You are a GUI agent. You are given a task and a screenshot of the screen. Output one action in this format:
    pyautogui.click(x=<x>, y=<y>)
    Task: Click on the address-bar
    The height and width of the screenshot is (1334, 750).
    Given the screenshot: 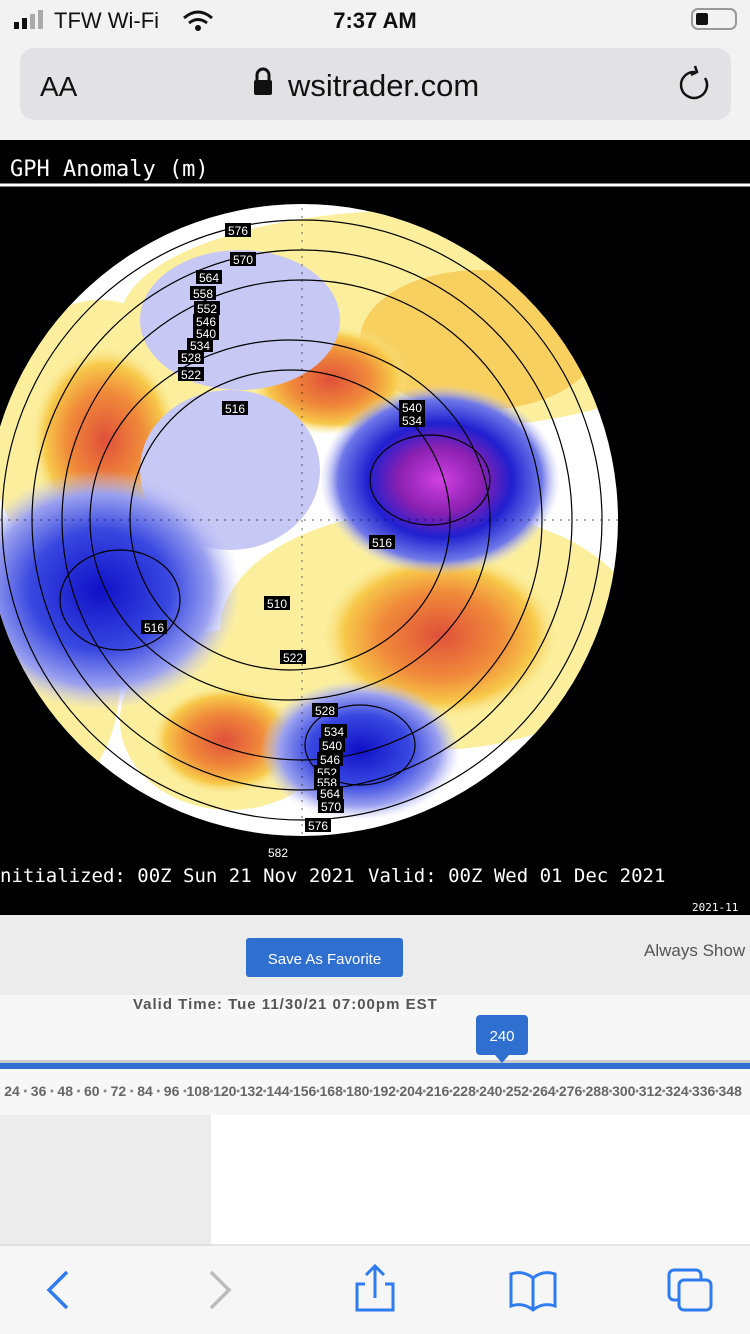 What is the action you would take?
    pyautogui.click(x=375, y=84)
    